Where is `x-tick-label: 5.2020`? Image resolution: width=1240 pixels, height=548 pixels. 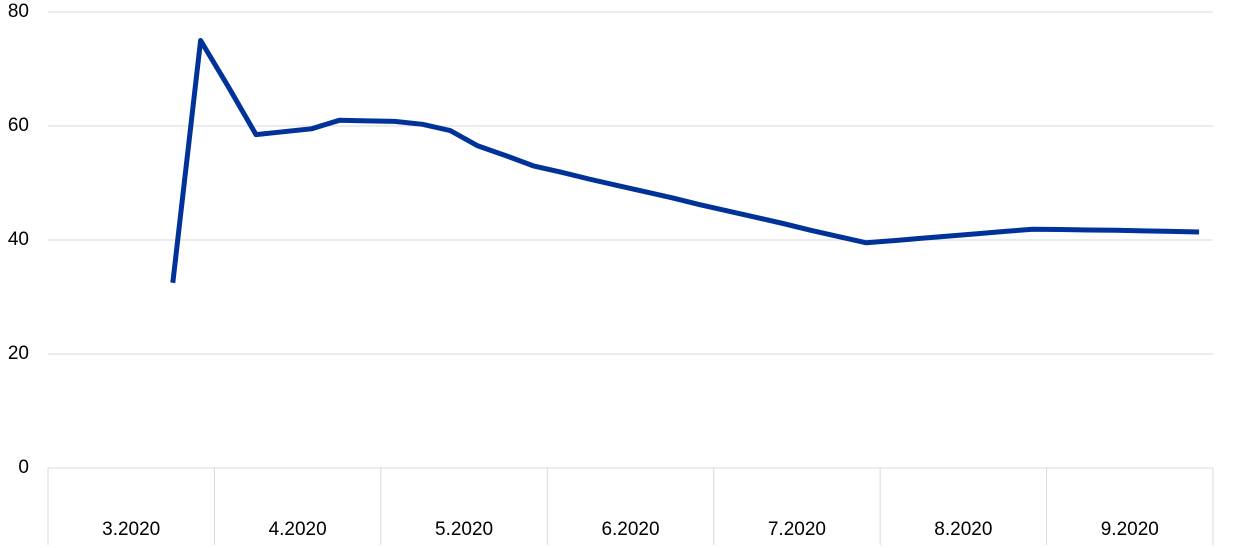 x-tick-label: 5.2020 is located at coordinates (464, 529).